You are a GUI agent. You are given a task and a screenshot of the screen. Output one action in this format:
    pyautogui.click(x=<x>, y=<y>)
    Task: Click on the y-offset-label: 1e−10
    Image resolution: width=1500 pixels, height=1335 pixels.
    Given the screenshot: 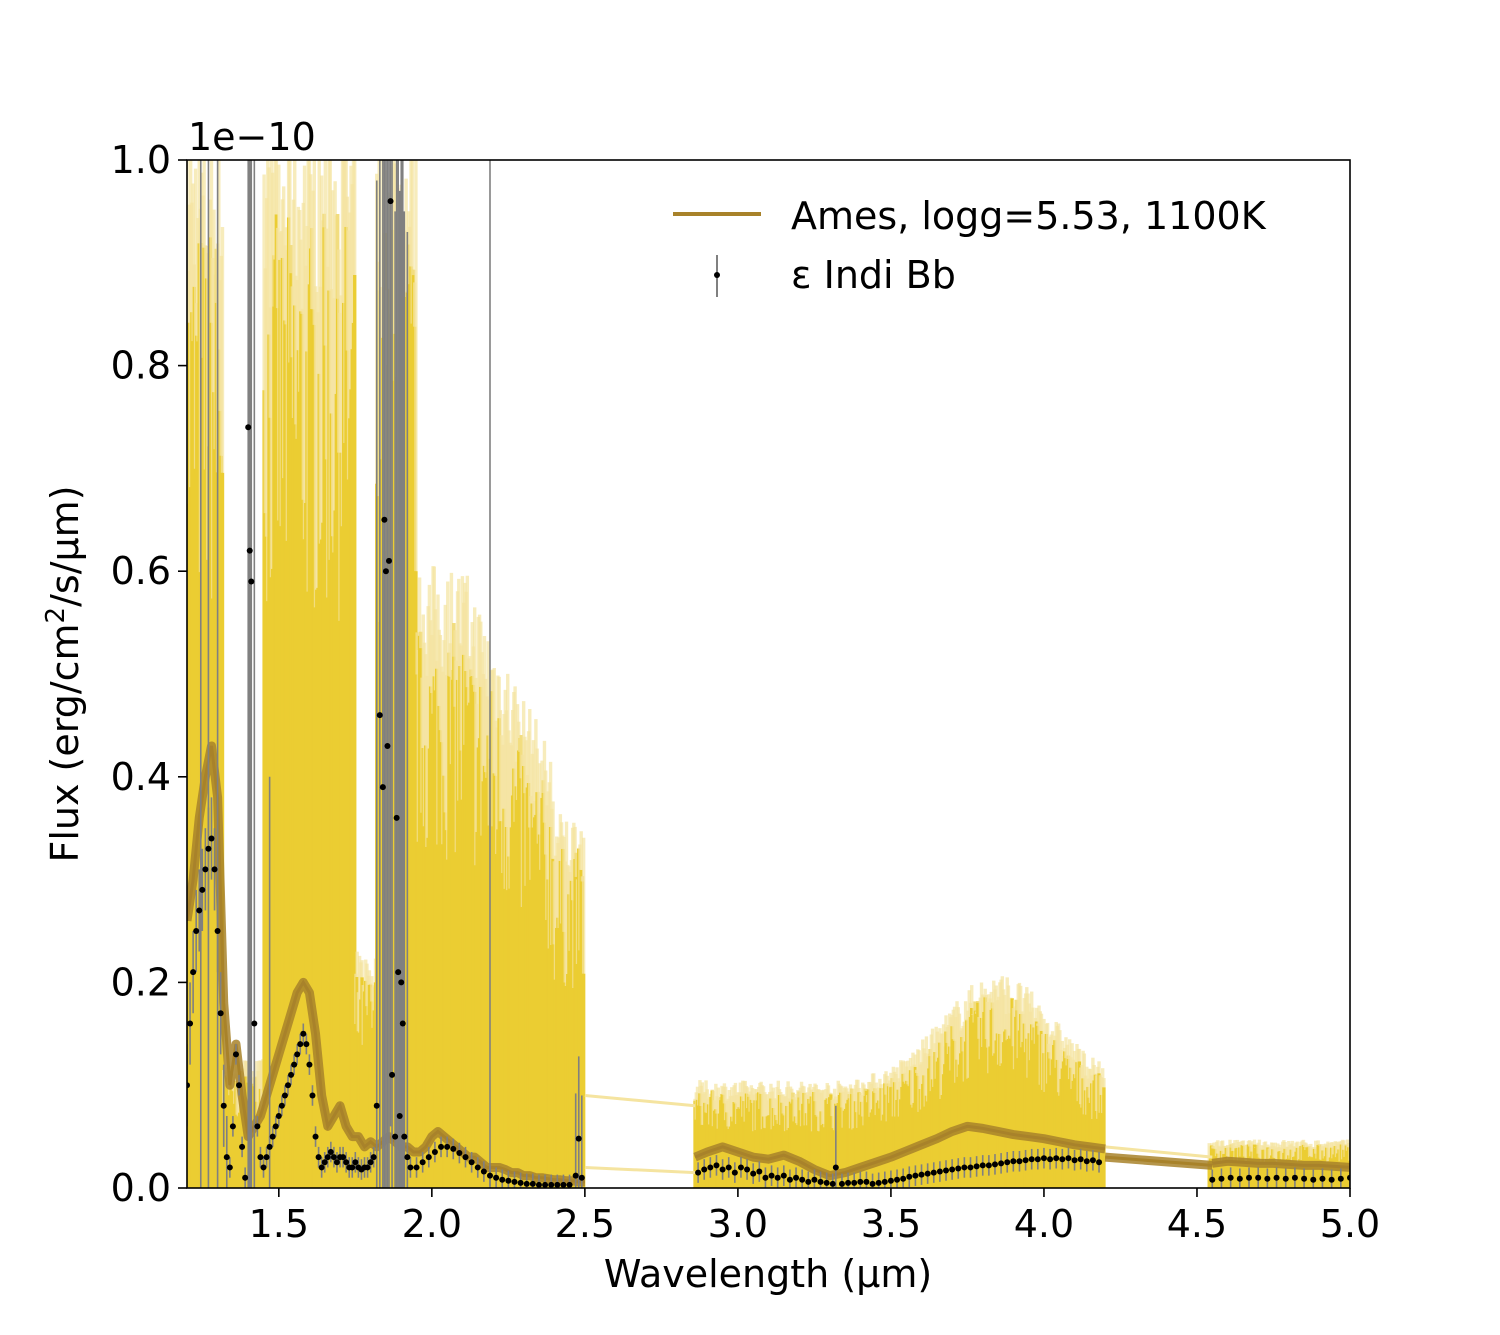 What is the action you would take?
    pyautogui.click(x=252, y=137)
    